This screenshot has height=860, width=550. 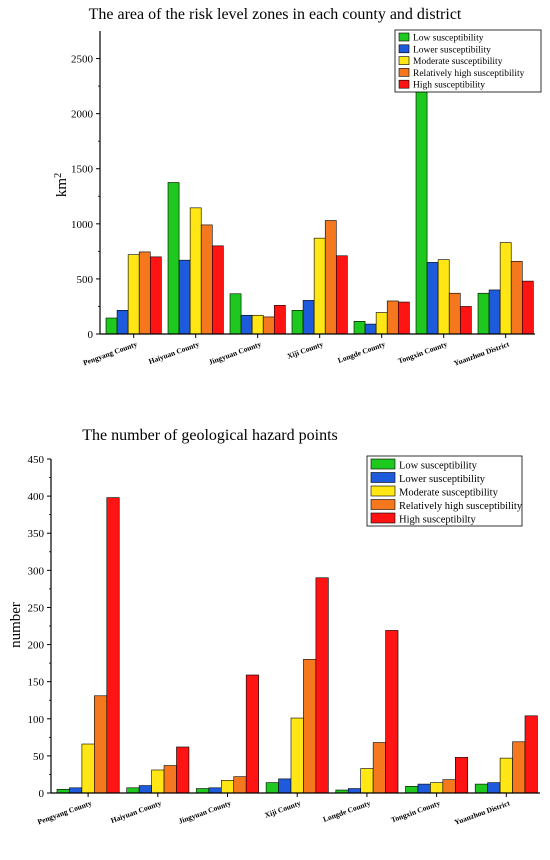 What do you see at coordinates (85, 280) in the screenshot?
I see `y-tick-label: 500` at bounding box center [85, 280].